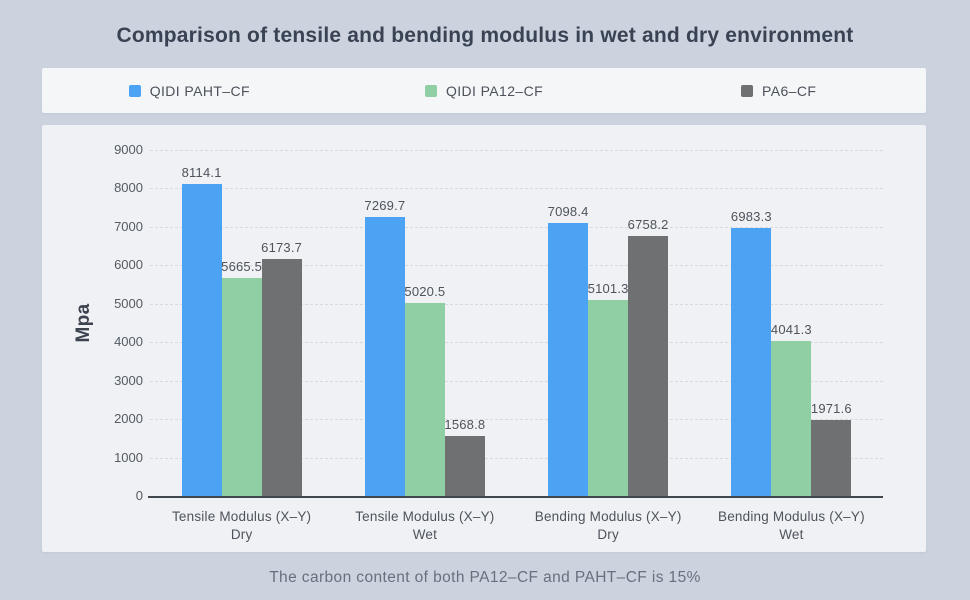 This screenshot has height=600, width=970. I want to click on legend-item-pa6-cf: PA6–CF, so click(778, 91).